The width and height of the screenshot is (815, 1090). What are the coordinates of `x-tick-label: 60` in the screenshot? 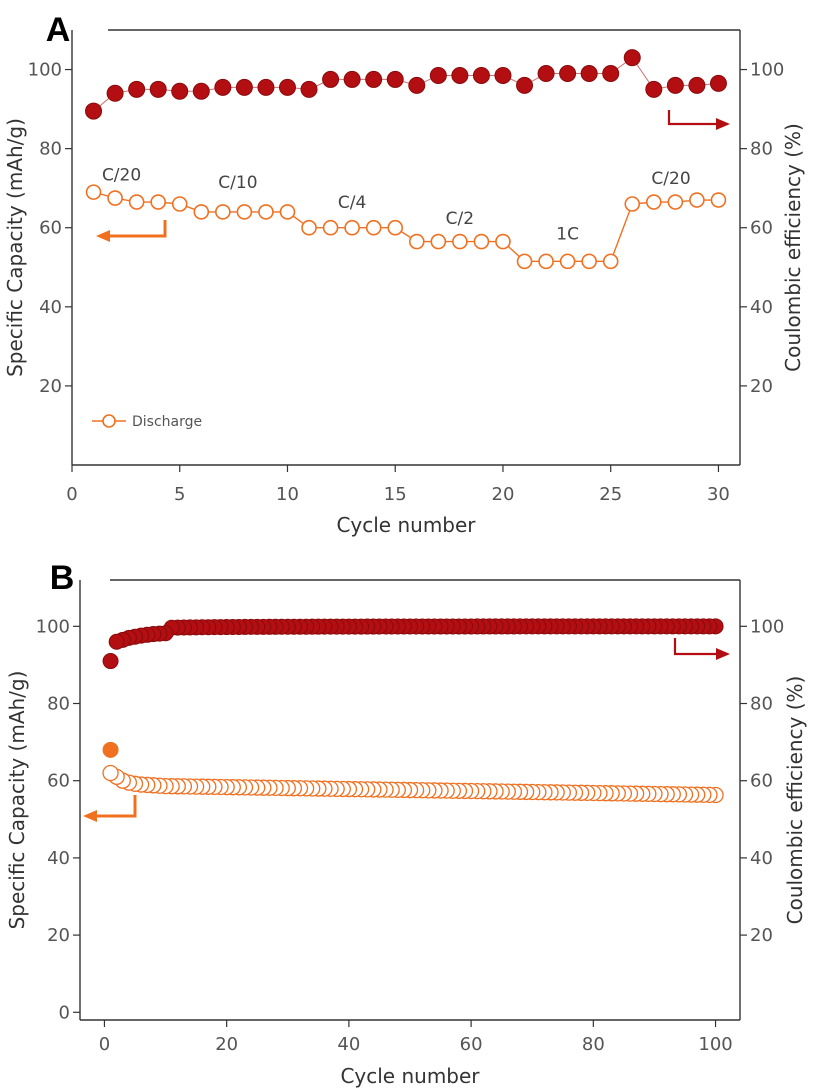 It's located at (471, 1044).